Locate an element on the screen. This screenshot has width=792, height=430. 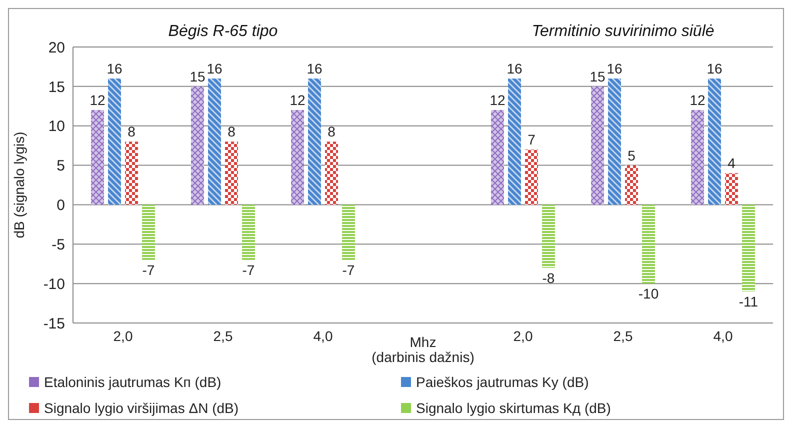
y-tick-label: -10 is located at coordinates (54, 284).